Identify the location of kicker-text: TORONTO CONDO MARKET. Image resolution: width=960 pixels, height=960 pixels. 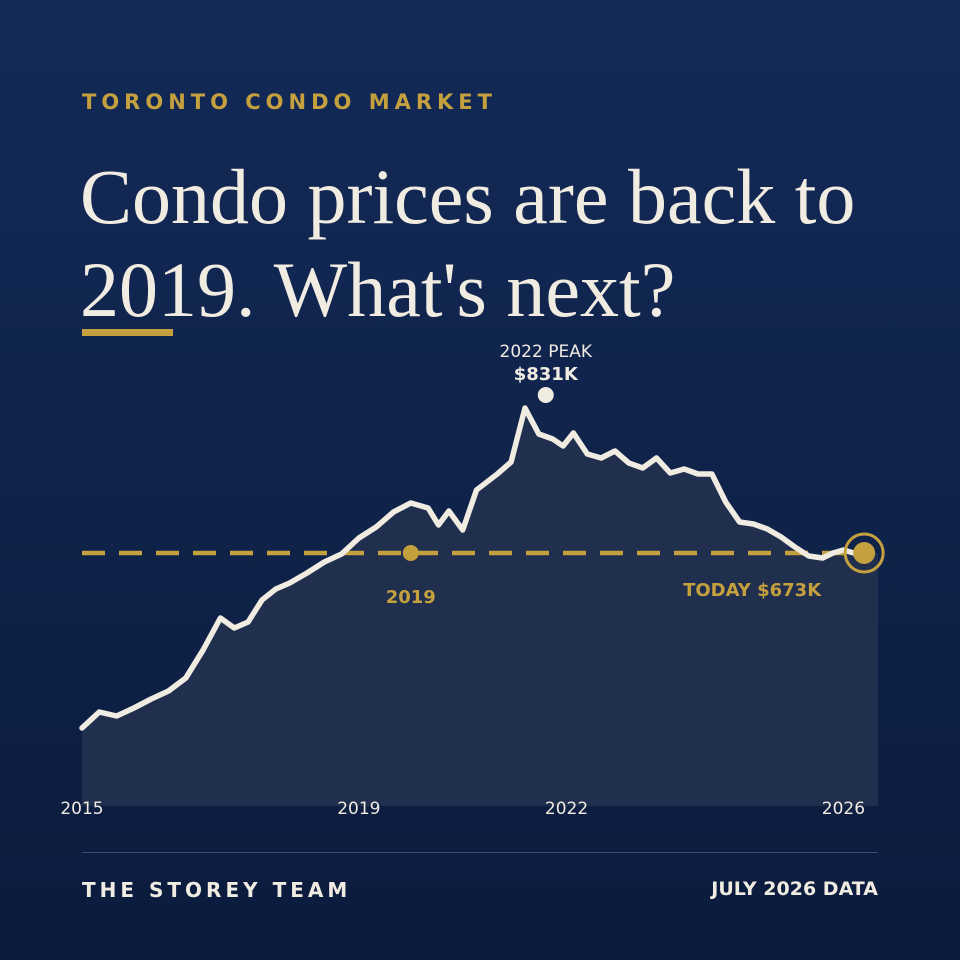
(289, 102).